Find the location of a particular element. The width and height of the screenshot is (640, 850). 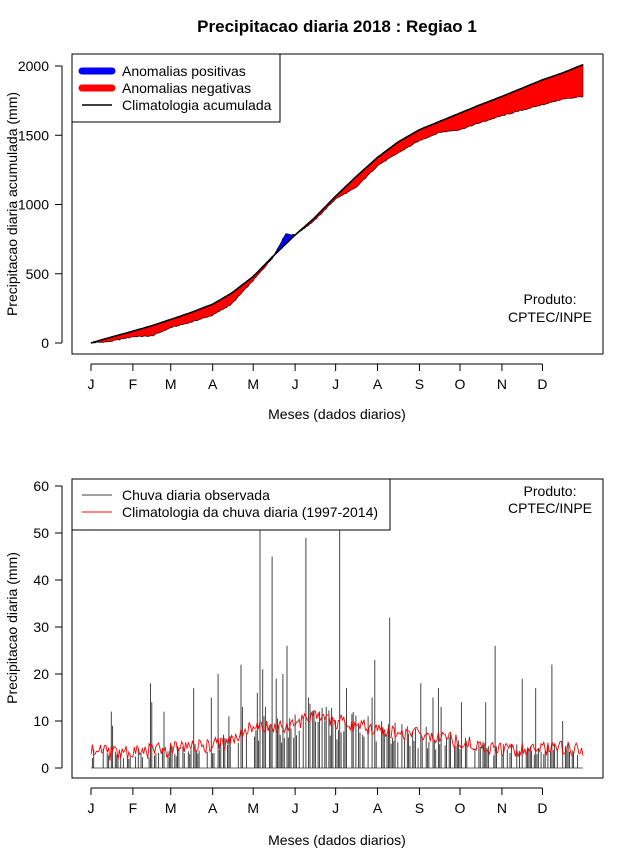

y-tick-label: 40 is located at coordinates (41, 580).